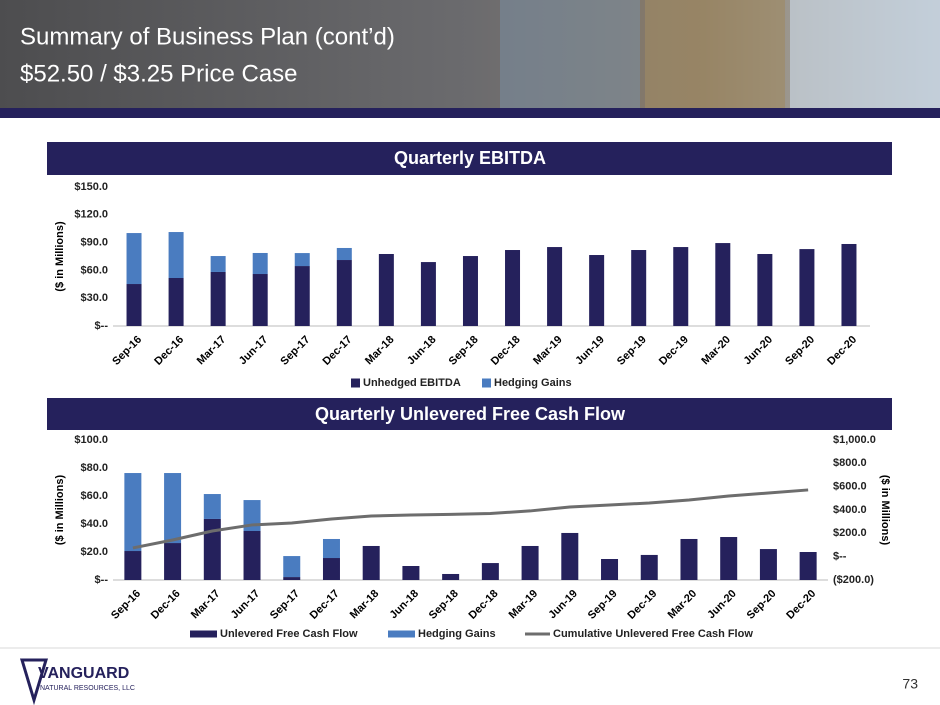  I want to click on y-tick-label: ($200.0), so click(853, 580).